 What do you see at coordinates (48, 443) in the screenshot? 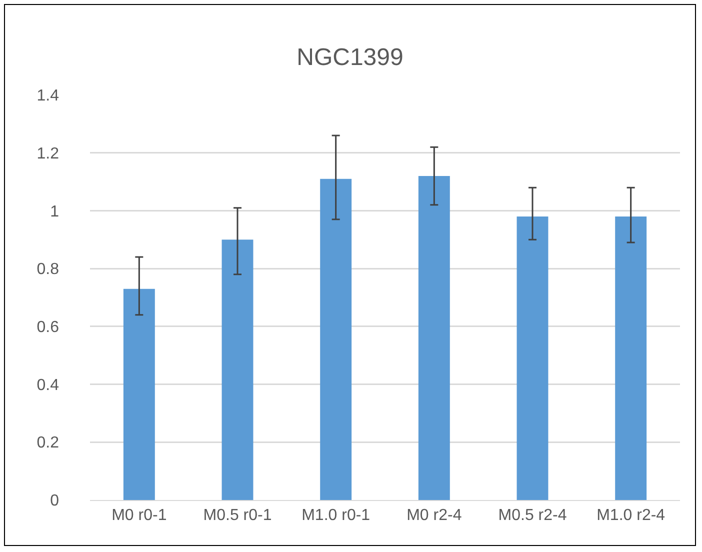
I see `y-tick-label: 0.2` at bounding box center [48, 443].